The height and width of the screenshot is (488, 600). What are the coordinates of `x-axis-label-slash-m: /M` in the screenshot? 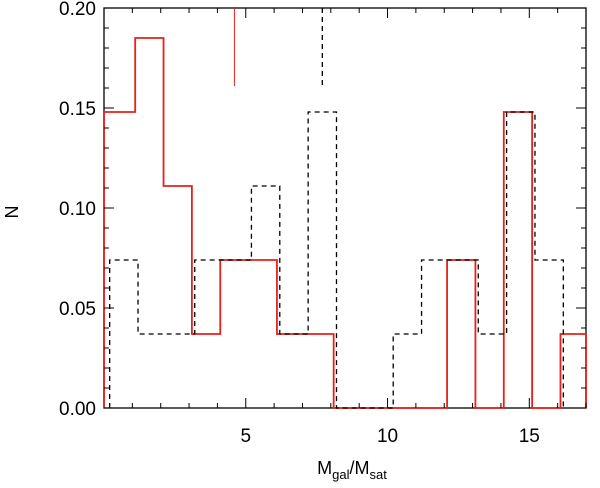 It's located at (360, 468).